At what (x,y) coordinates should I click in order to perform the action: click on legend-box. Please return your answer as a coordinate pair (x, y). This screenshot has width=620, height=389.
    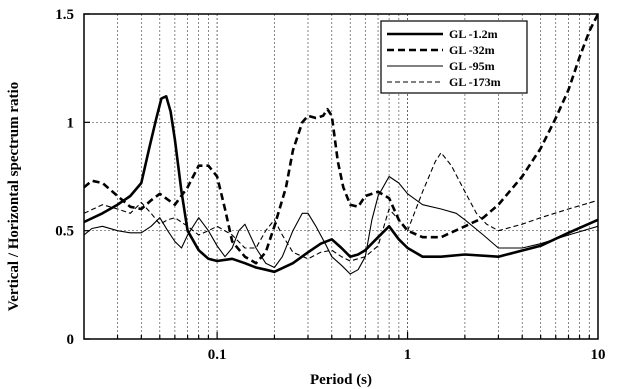
    Looking at the image, I should click on (454, 57).